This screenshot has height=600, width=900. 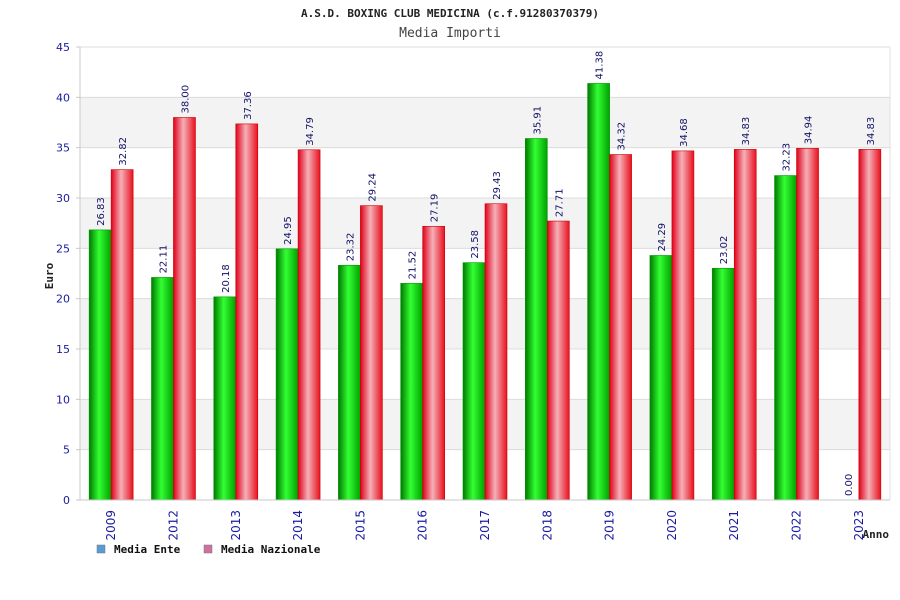 What do you see at coordinates (163, 259) in the screenshot?
I see `data-label: 22.11` at bounding box center [163, 259].